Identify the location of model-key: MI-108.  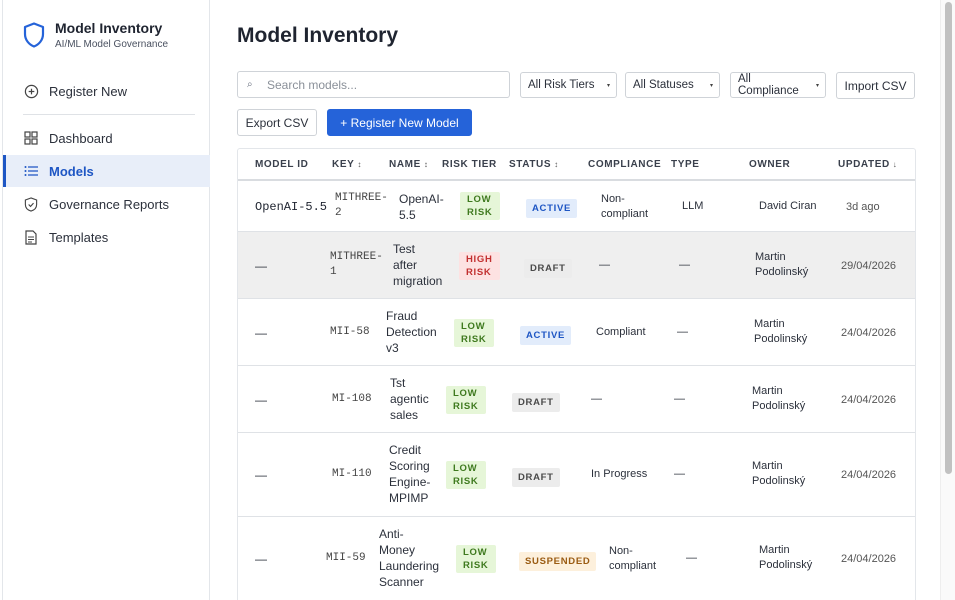
(352, 399).